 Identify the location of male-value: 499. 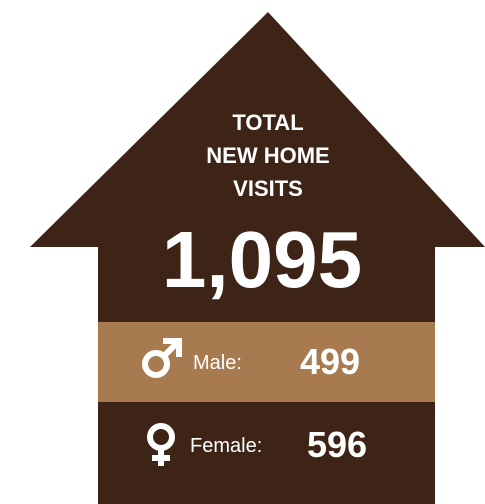
(330, 361).